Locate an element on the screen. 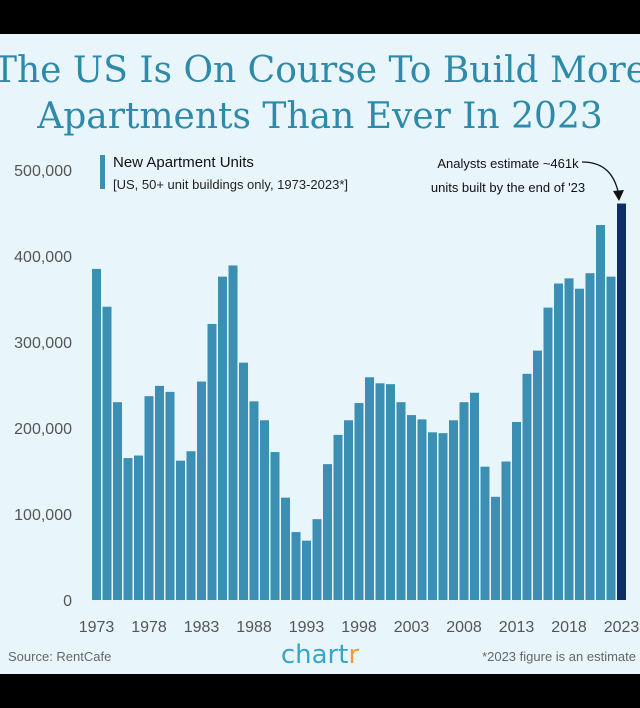 The height and width of the screenshot is (708, 640). bar-1987 is located at coordinates (243, 481).